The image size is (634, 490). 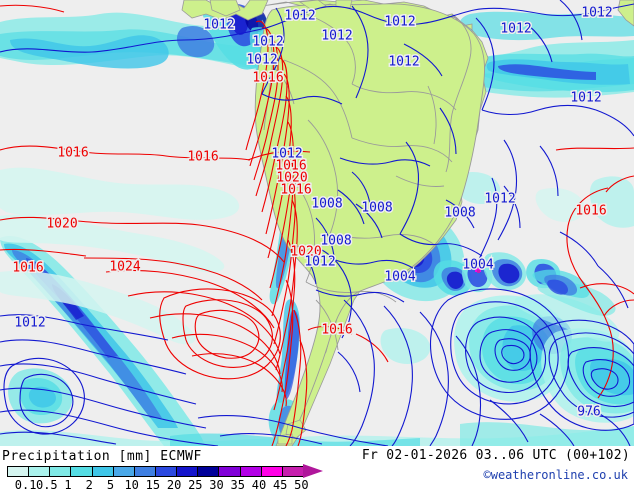 I want to click on colorbar-tick-35: 35, so click(x=237, y=484).